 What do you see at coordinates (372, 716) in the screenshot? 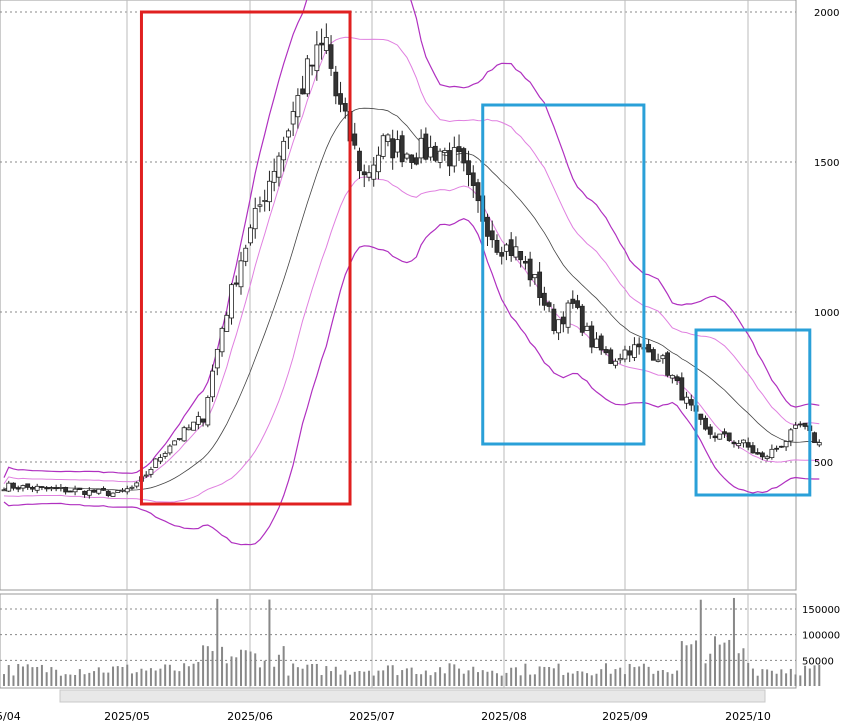
I see `x-tick-label: 2025/07` at bounding box center [372, 716].